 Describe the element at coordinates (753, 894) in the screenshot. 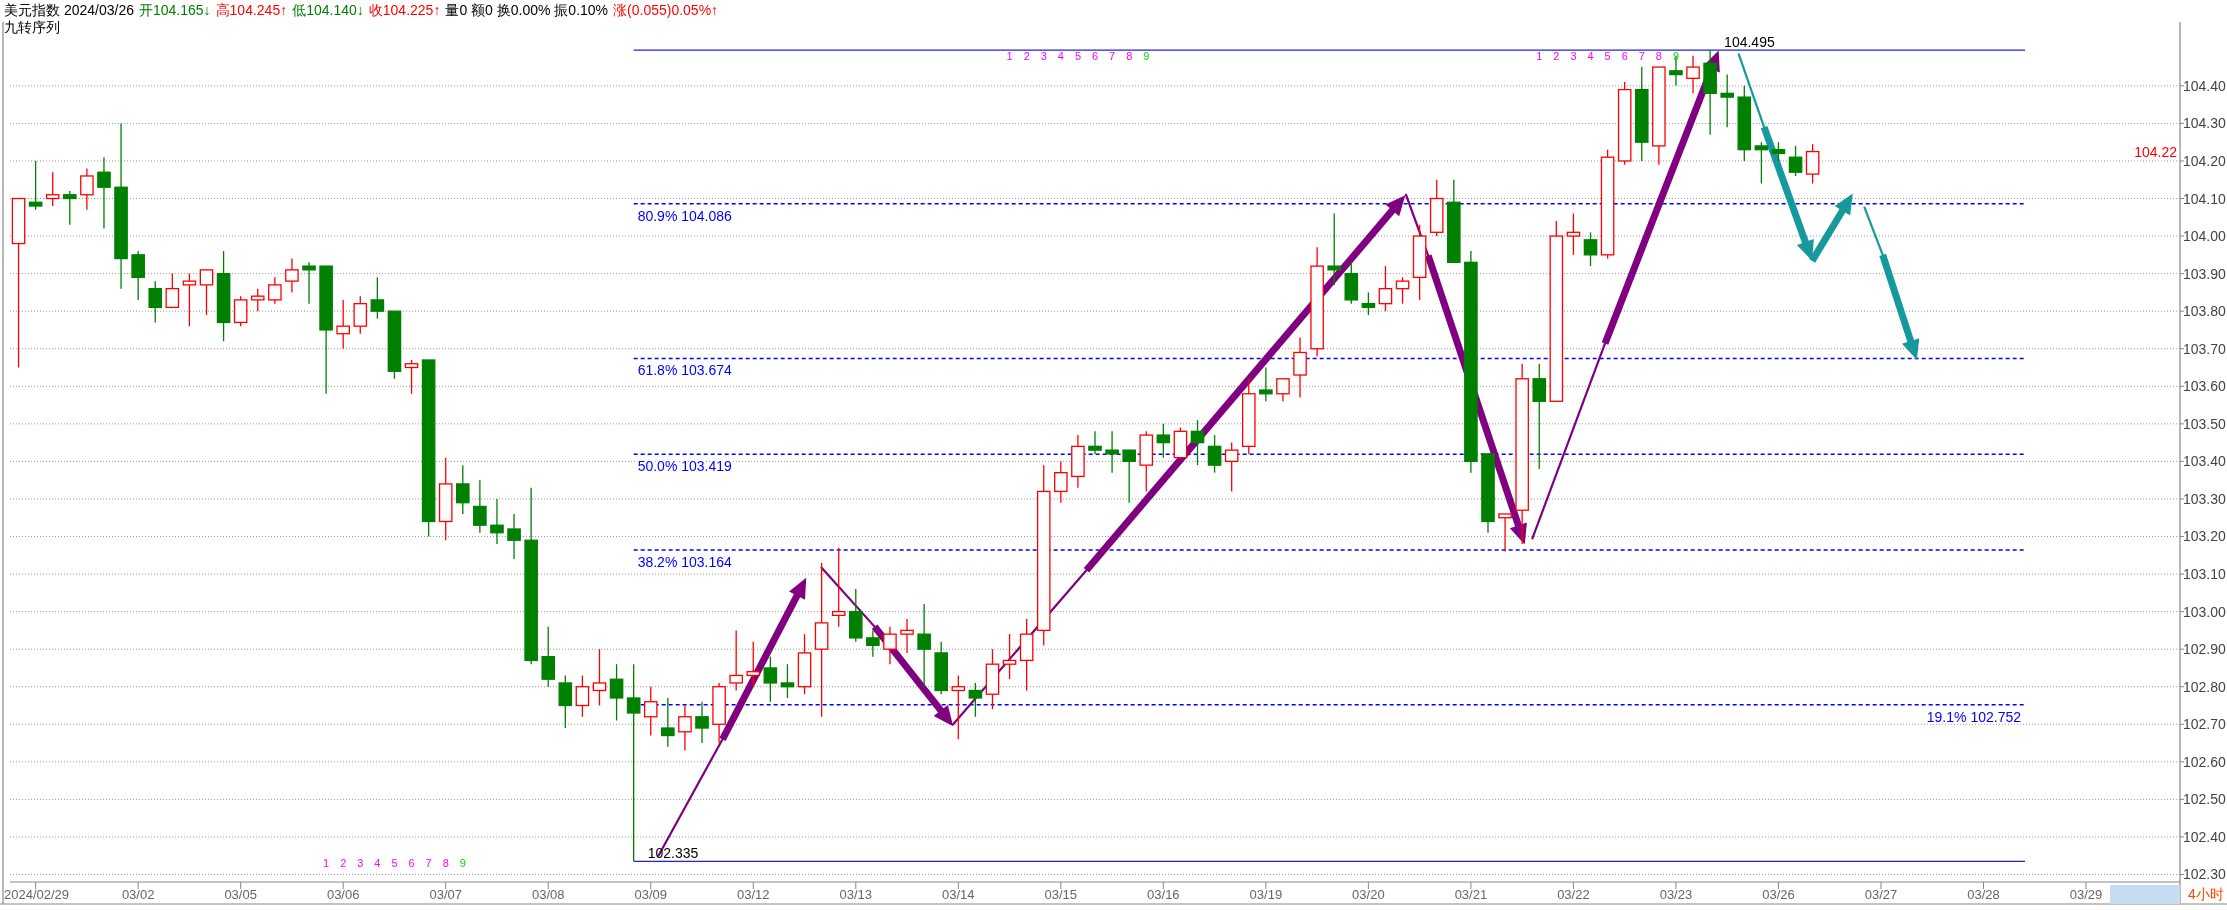

I see `x-tick-label: 03/12` at that location.